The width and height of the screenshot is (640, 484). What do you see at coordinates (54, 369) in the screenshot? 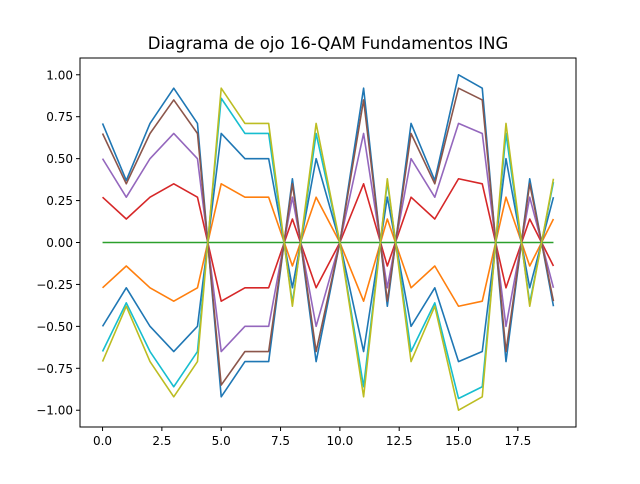
I see `y-tick-label: −0.75` at bounding box center [54, 369].